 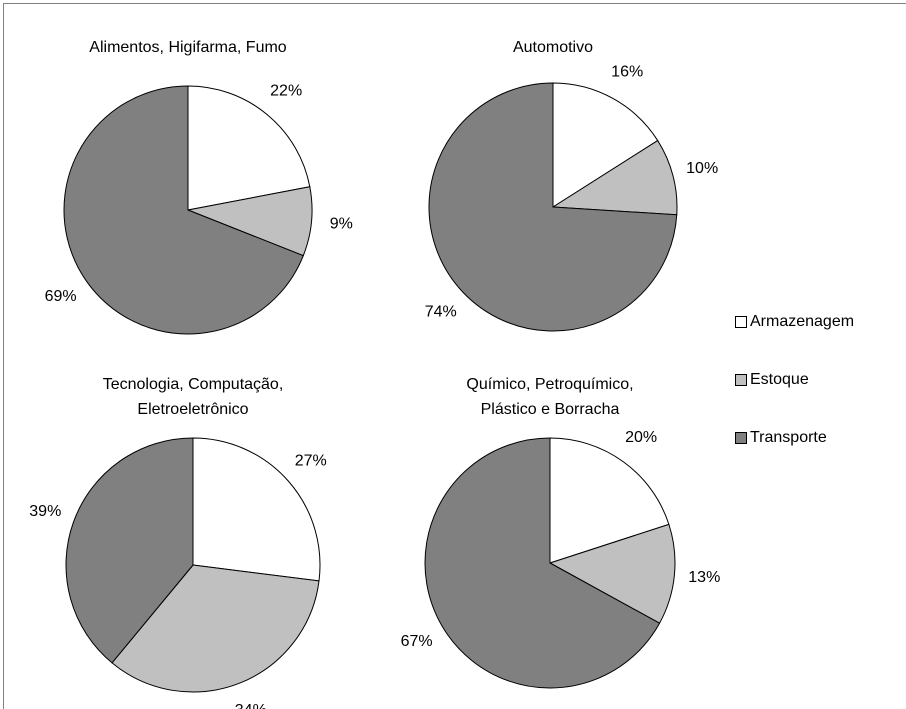 I want to click on legend-label: Estoque, so click(x=779, y=379).